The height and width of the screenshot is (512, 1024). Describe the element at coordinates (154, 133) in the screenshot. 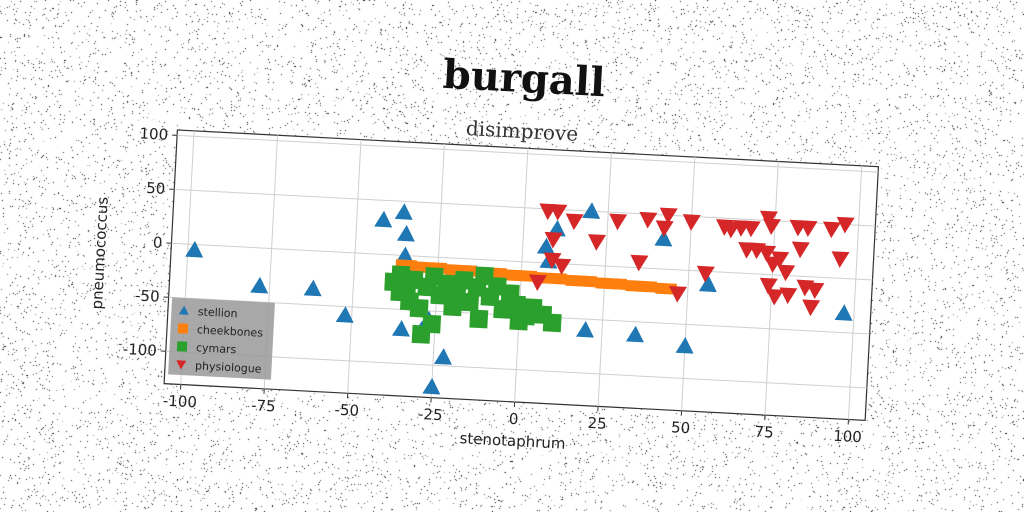

I see `y-tick-label: 100` at that location.